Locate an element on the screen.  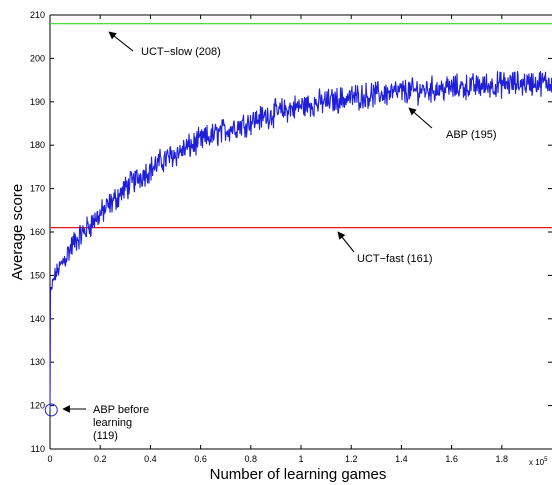
x-axis-label: Number of learning games is located at coordinates (298, 474).